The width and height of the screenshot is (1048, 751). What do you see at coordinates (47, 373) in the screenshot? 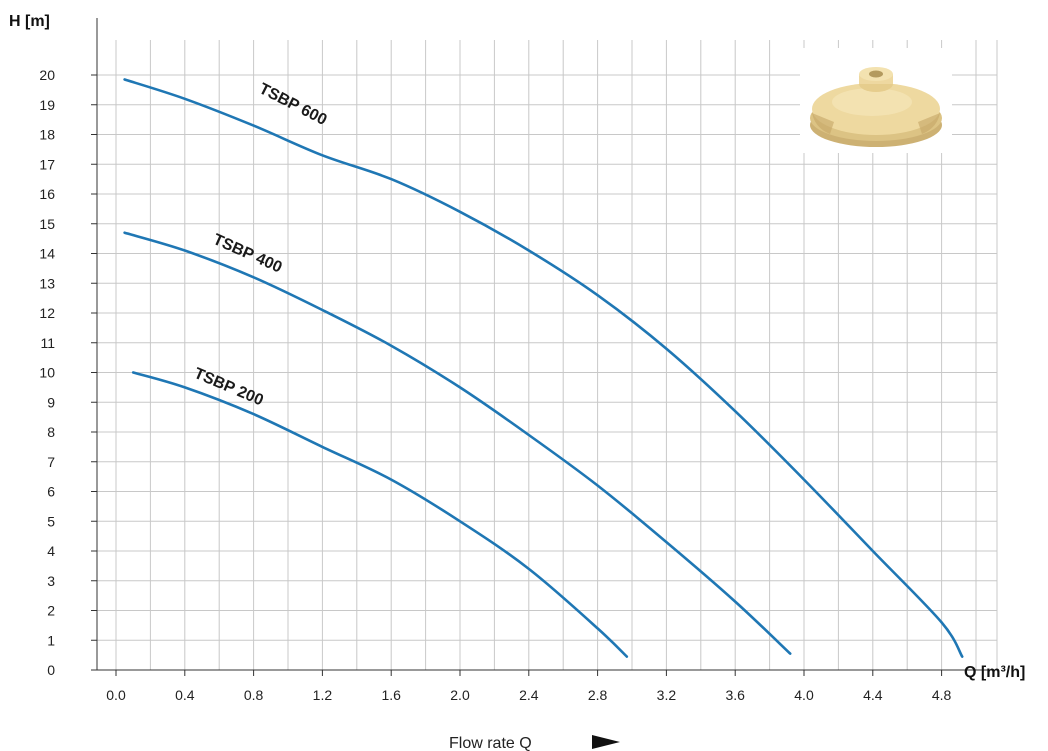
I see `y-tick-label: 10` at bounding box center [47, 373].